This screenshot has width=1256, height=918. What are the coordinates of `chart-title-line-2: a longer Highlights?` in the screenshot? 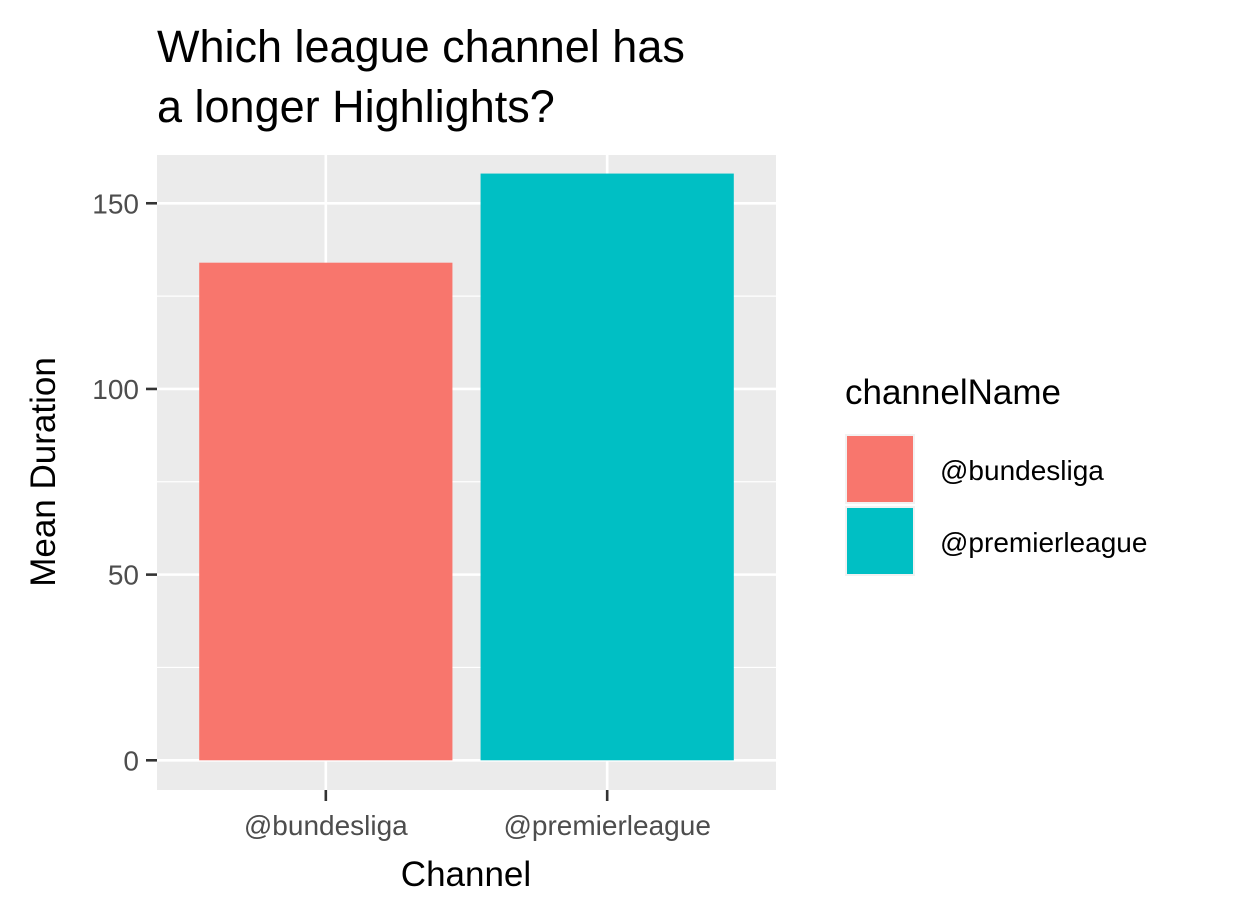 It's located at (356, 106).